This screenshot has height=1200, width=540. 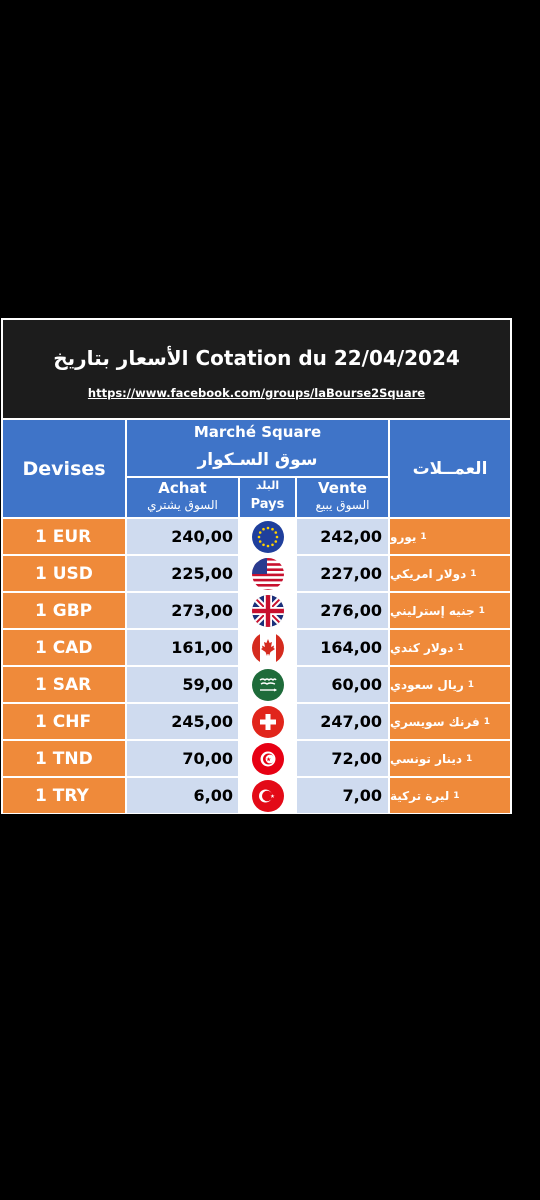 What do you see at coordinates (342, 684) in the screenshot?
I see `vente-value: 60,00` at bounding box center [342, 684].